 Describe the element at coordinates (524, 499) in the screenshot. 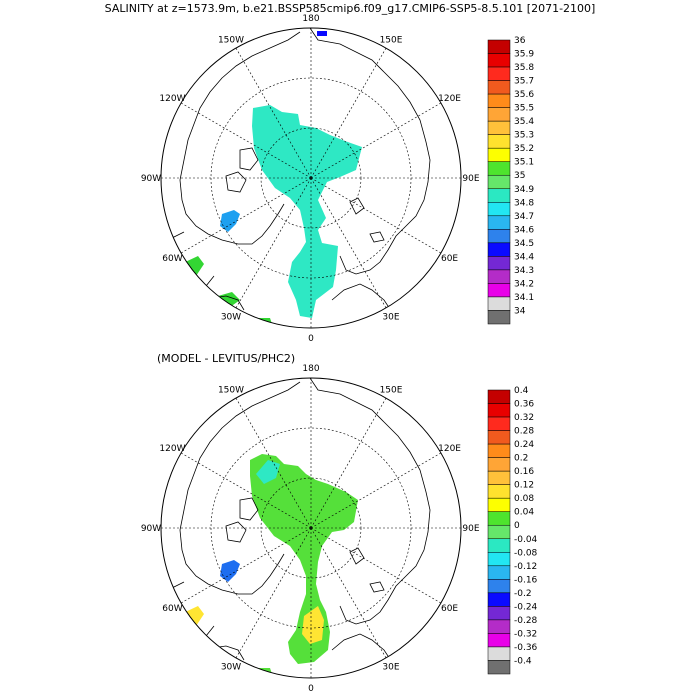

I see `difference-colorbar-label: 0.08` at that location.